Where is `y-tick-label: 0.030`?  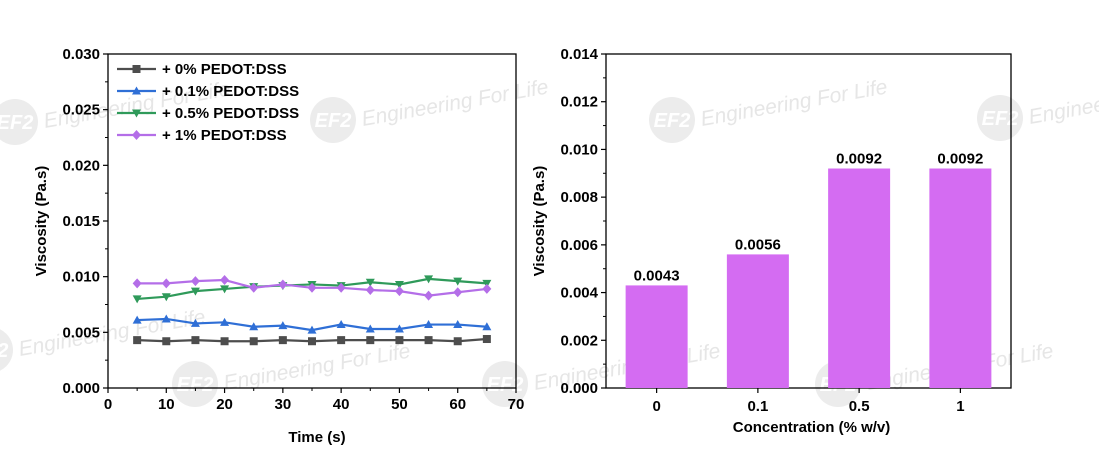 y-tick-label: 0.030 is located at coordinates (81, 54).